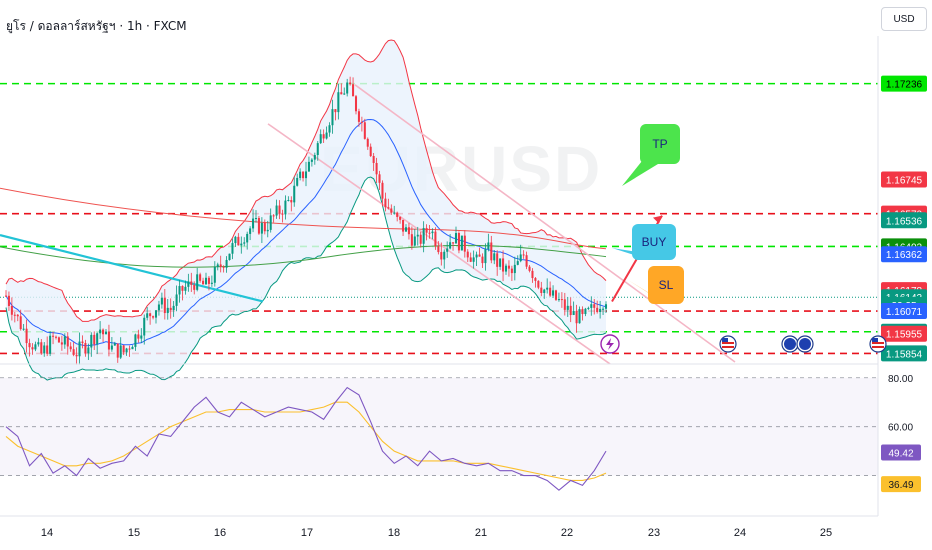 The width and height of the screenshot is (932, 550). What do you see at coordinates (904, 335) in the screenshot?
I see `price-label: 1.15955` at bounding box center [904, 335].